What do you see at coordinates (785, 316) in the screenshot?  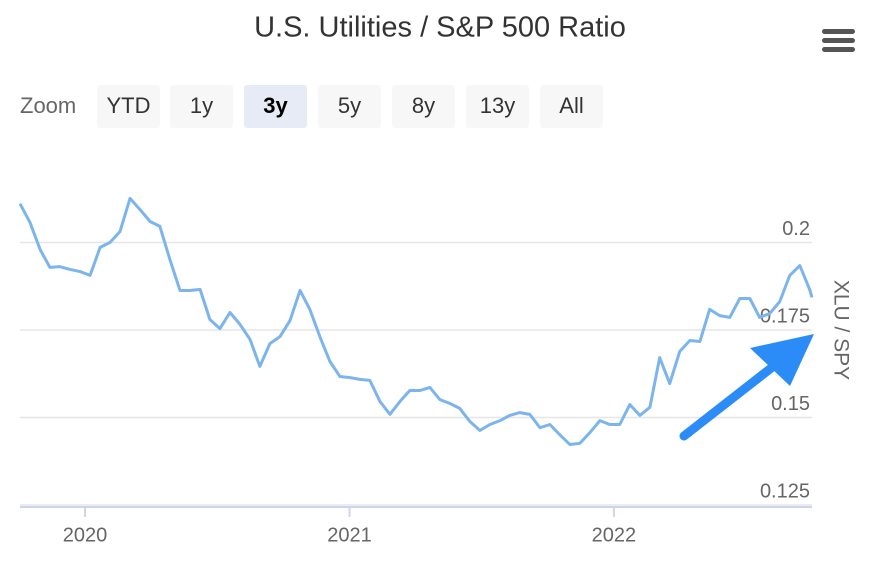 I see `y-tick-label: 0.175` at bounding box center [785, 316].